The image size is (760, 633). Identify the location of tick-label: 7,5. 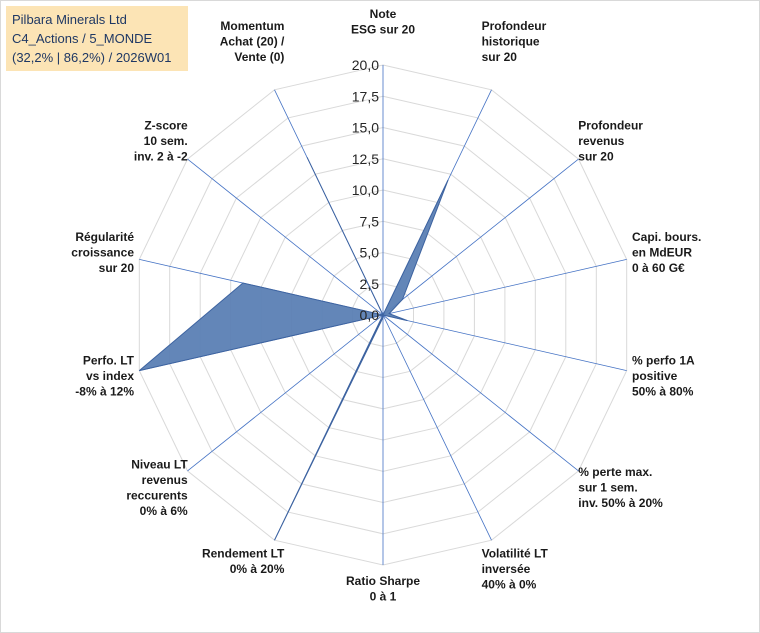
(370, 221).